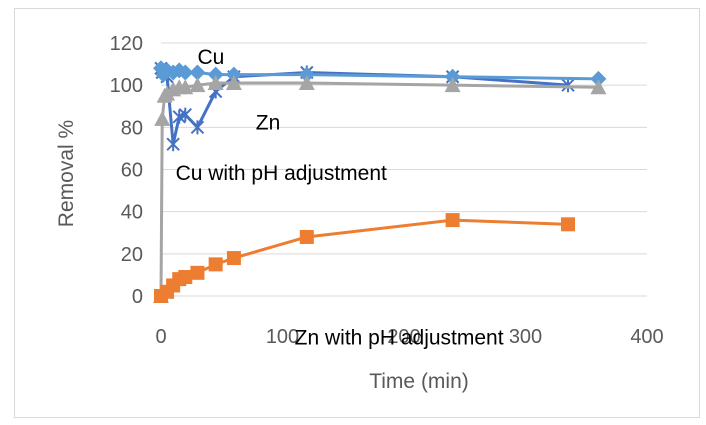  I want to click on x-tick-label: 0, so click(160, 337).